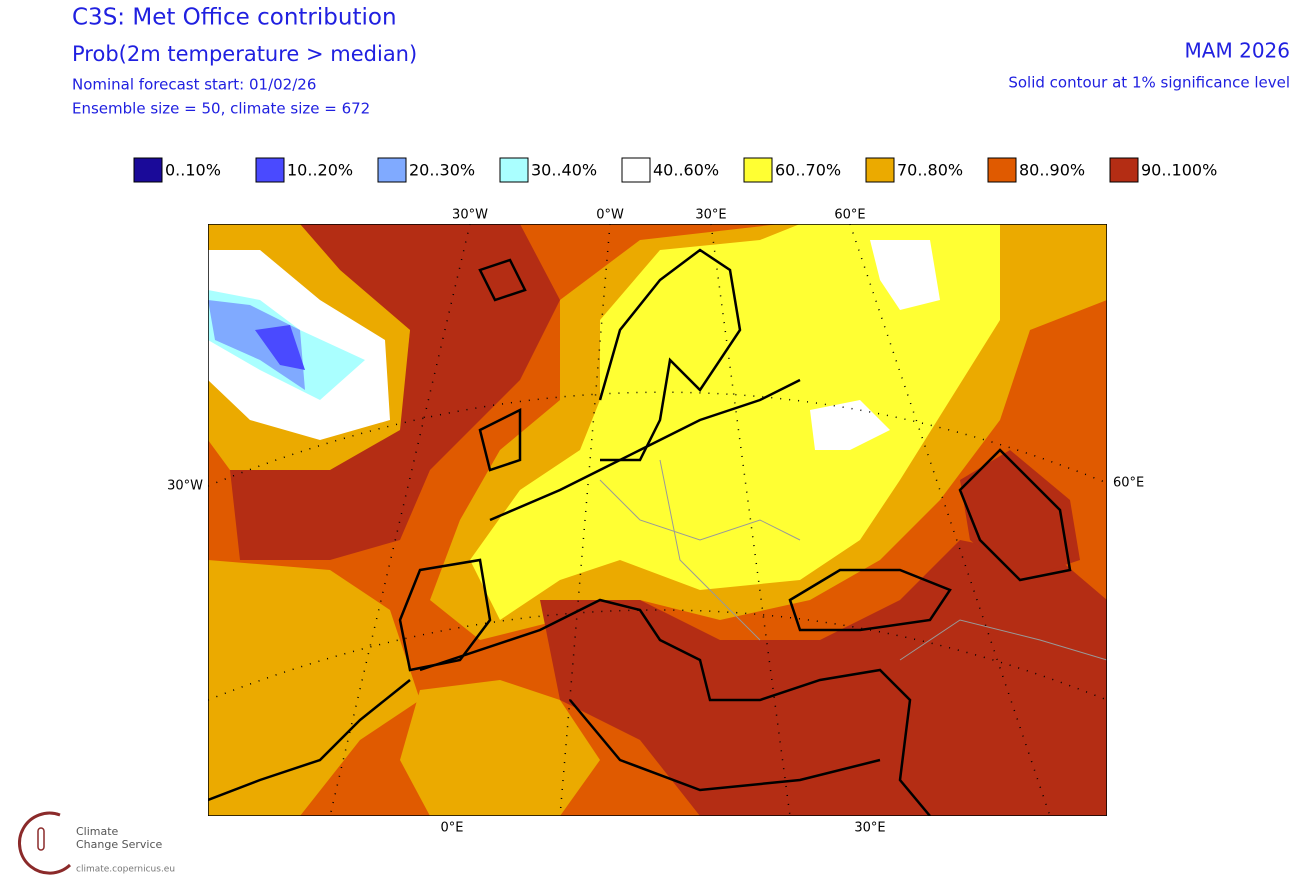  Describe the element at coordinates (221, 109) in the screenshot. I see `ensemble-size: Ensemble size = 50, climate size = 672` at that location.